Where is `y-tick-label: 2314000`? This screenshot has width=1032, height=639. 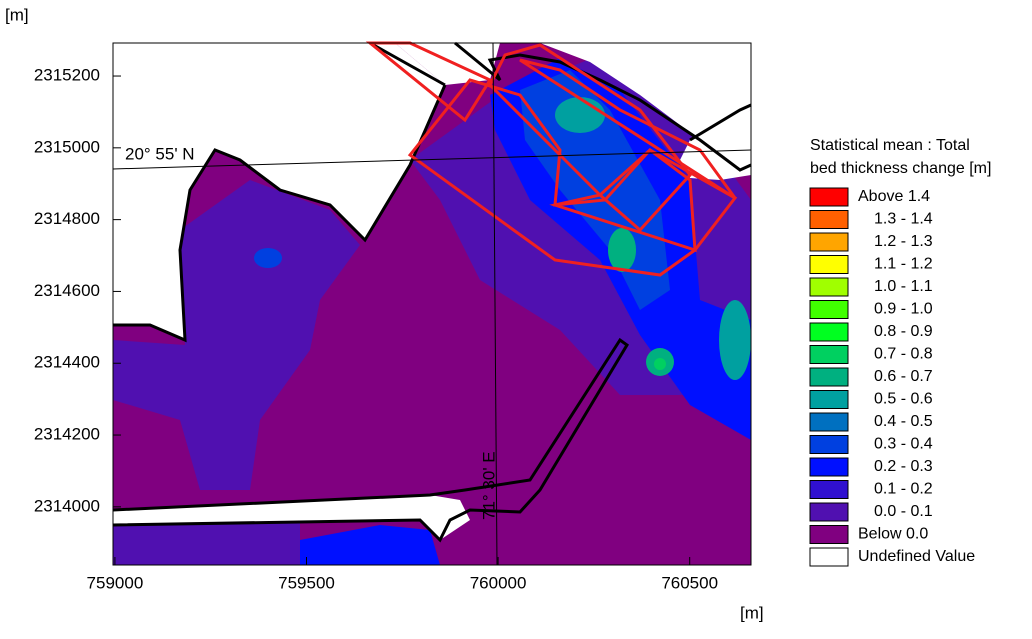
y-tick-label: 2314000 is located at coordinates (67, 505).